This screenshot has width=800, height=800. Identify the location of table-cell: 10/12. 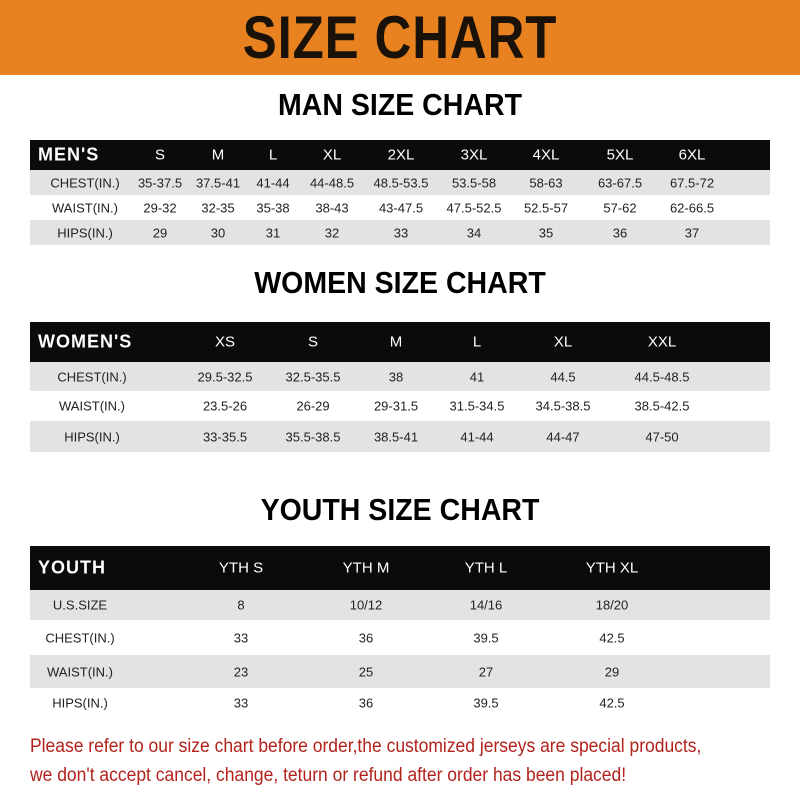
(366, 605).